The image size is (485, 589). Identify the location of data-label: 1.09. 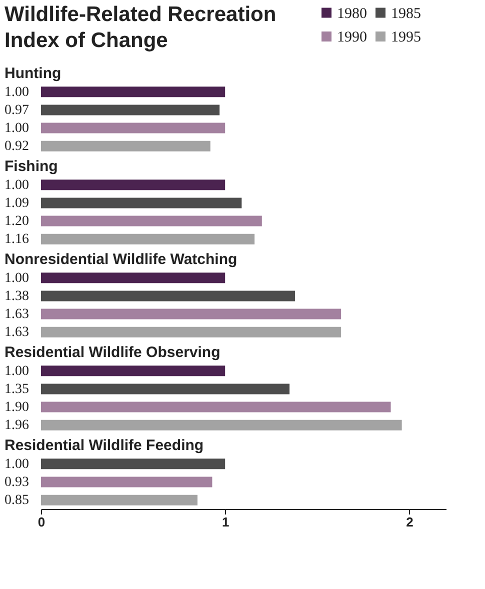
(16, 203).